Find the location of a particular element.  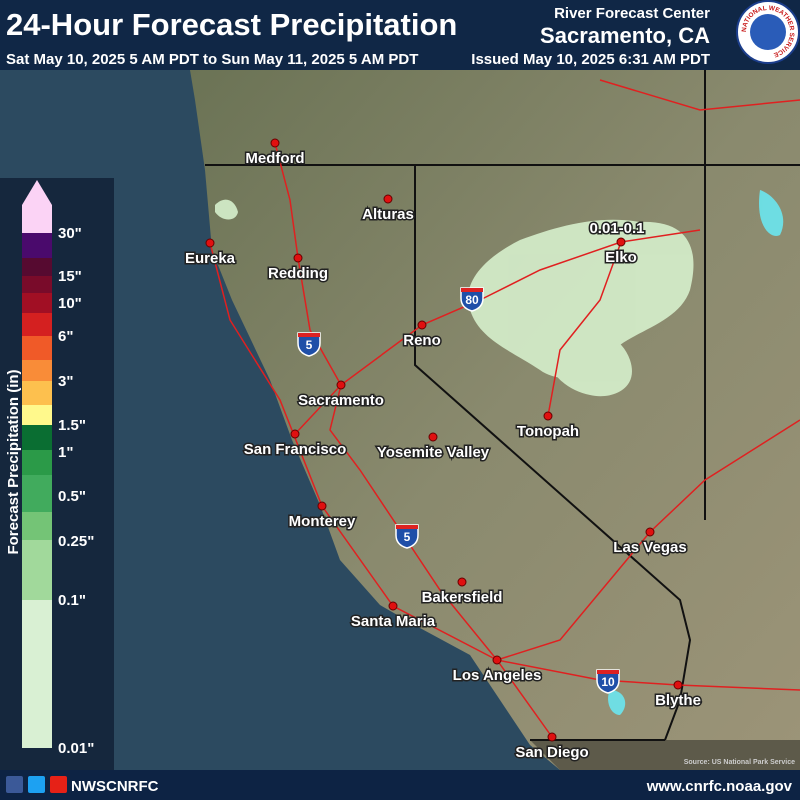

highway-number: 80 is located at coordinates (472, 300).